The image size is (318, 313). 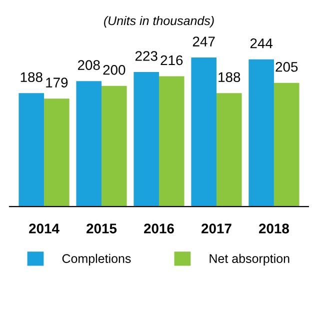 I want to click on data-label: 223, so click(x=146, y=56).